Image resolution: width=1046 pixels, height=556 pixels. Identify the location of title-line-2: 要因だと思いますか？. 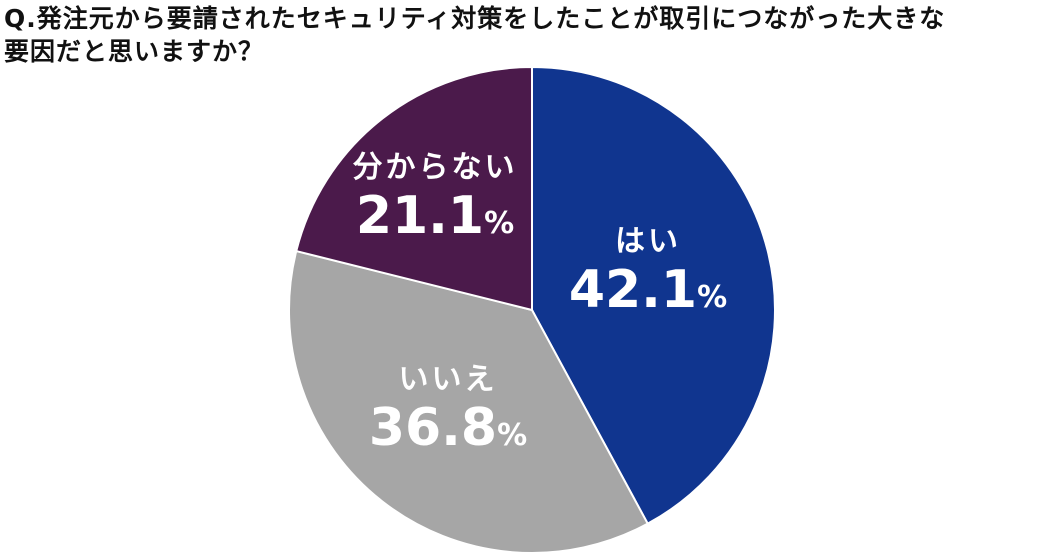
(134, 51).